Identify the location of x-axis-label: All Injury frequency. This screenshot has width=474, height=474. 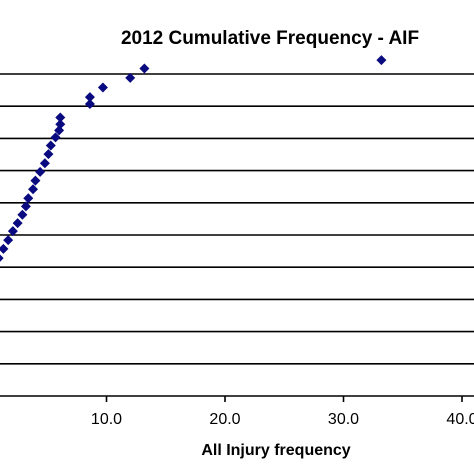
(275, 450).